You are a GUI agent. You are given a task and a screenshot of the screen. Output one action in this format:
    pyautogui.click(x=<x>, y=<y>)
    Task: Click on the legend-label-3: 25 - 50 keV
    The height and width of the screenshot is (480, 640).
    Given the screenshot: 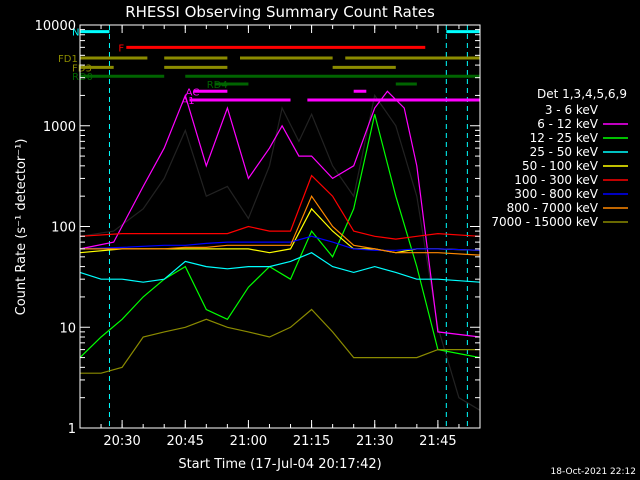 What is the action you would take?
    pyautogui.click(x=564, y=152)
    